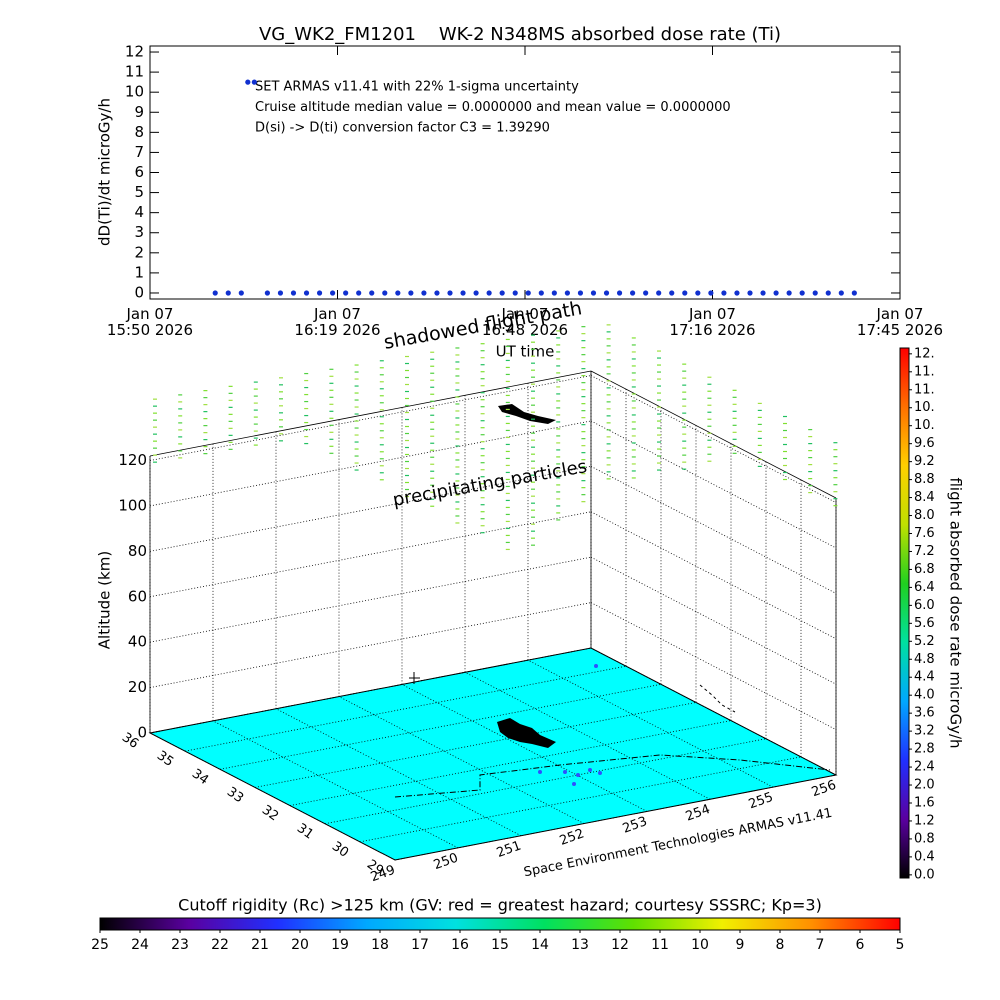 The width and height of the screenshot is (1000, 1000). Describe the element at coordinates (924, 551) in the screenshot. I see `colorbar-tick-label: 7.2` at that location.